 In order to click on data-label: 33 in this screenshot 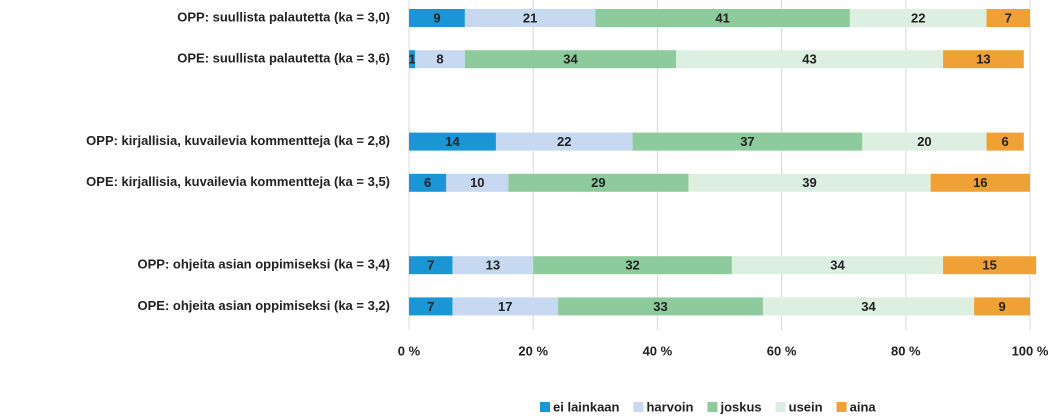, I will do `click(660, 306)`.